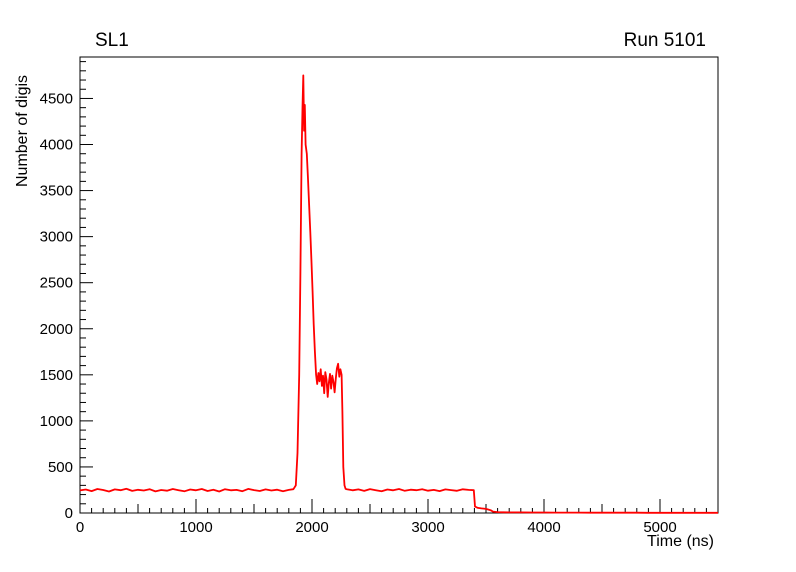 This screenshot has width=796, height=572. Describe the element at coordinates (80, 527) in the screenshot. I see `x-tick-label: 0` at that location.